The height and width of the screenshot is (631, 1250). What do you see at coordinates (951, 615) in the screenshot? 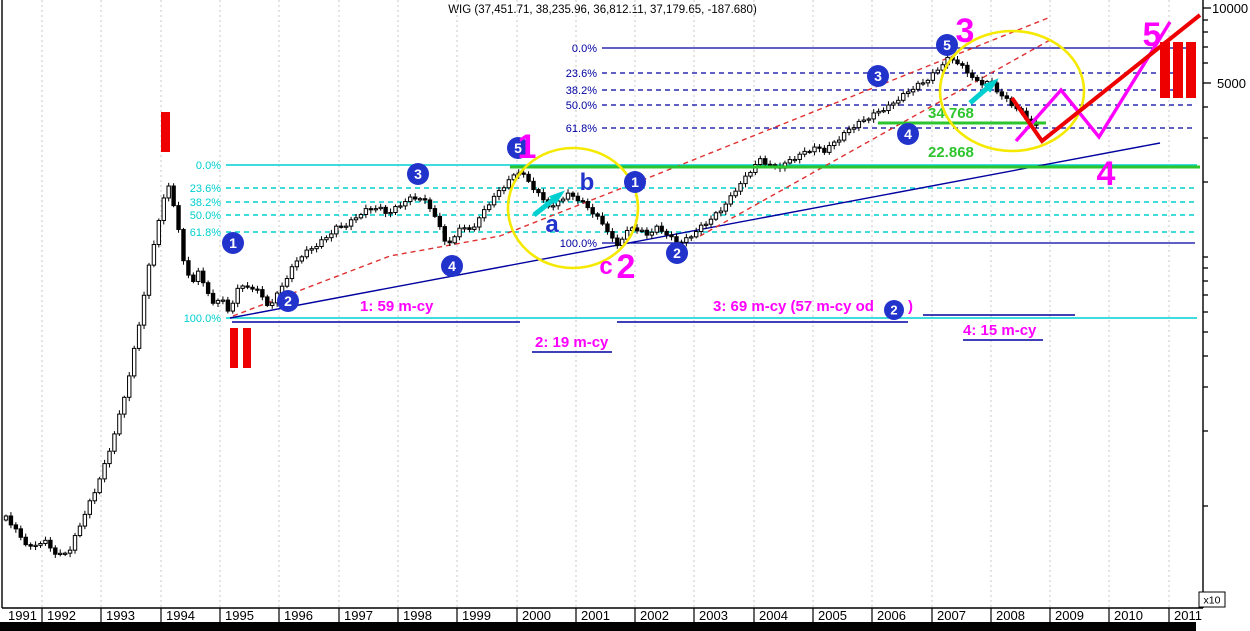
I see `x-axis-year-label: 2007` at bounding box center [951, 615].